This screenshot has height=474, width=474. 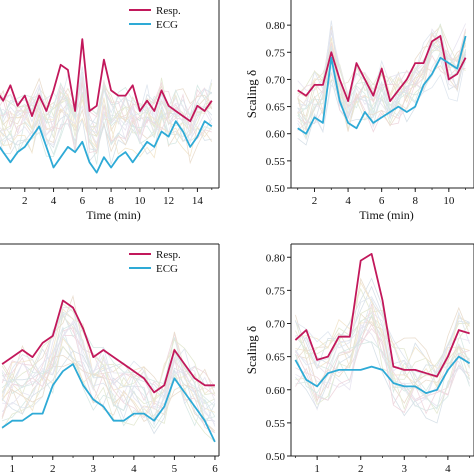 I want to click on x-tick-label: 12, so click(x=168, y=201).